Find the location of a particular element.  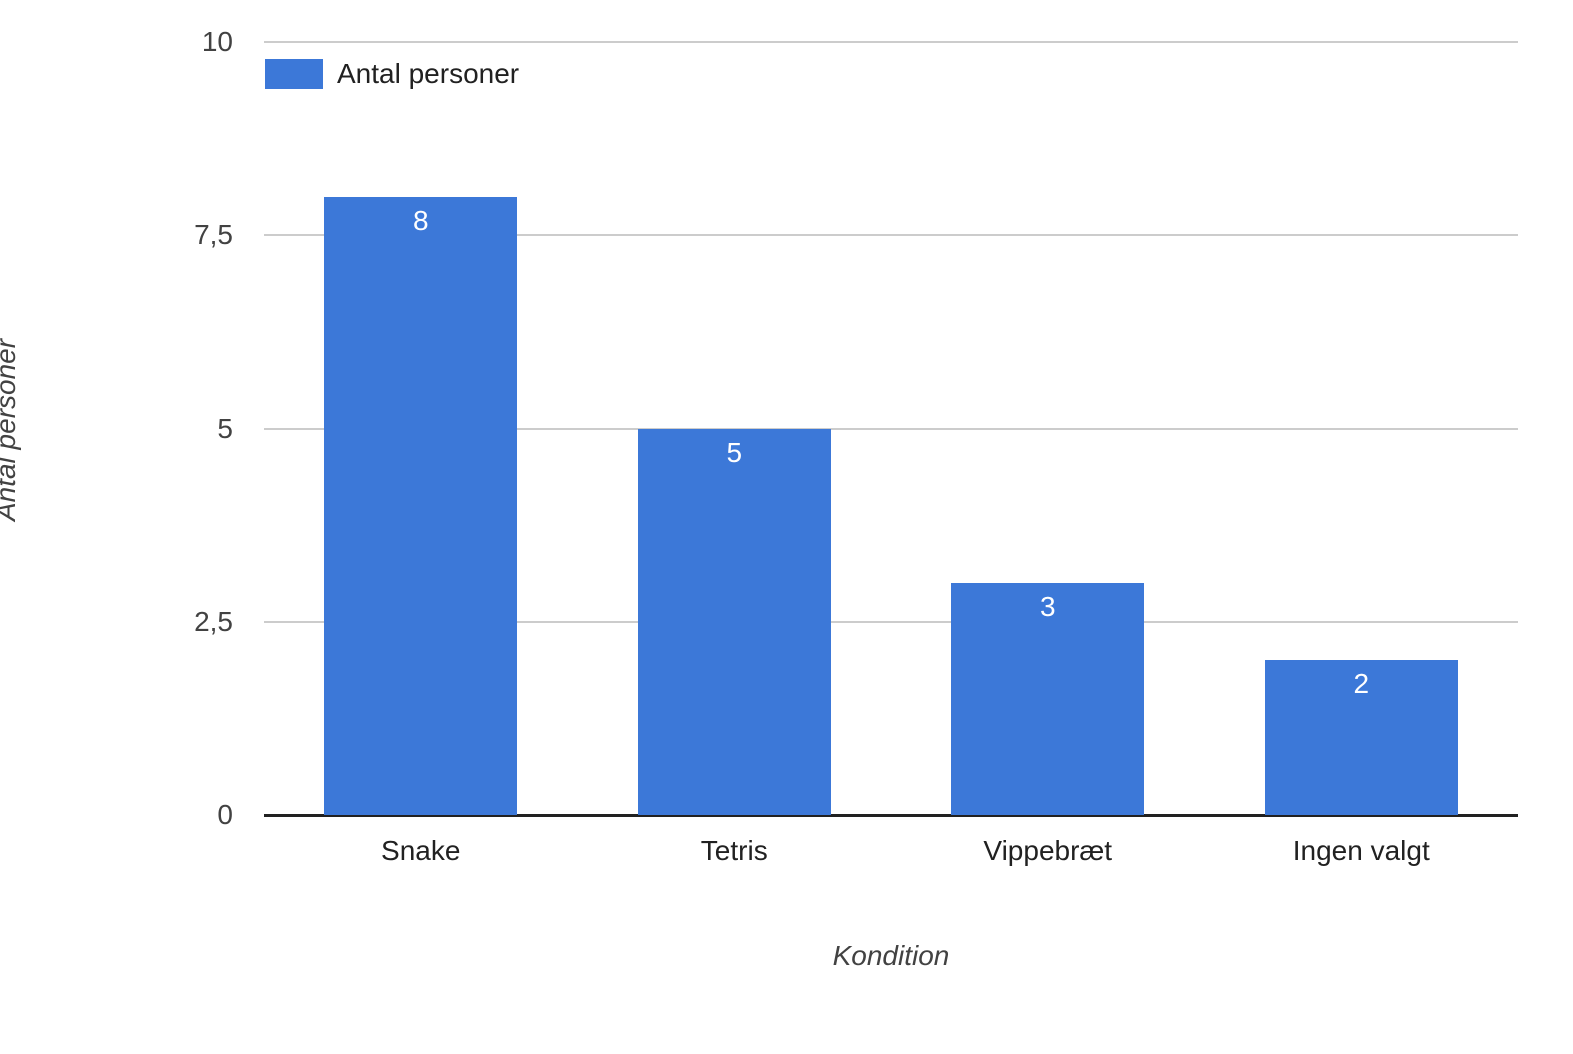

x-category-label: Ingen valgt is located at coordinates (1361, 850).